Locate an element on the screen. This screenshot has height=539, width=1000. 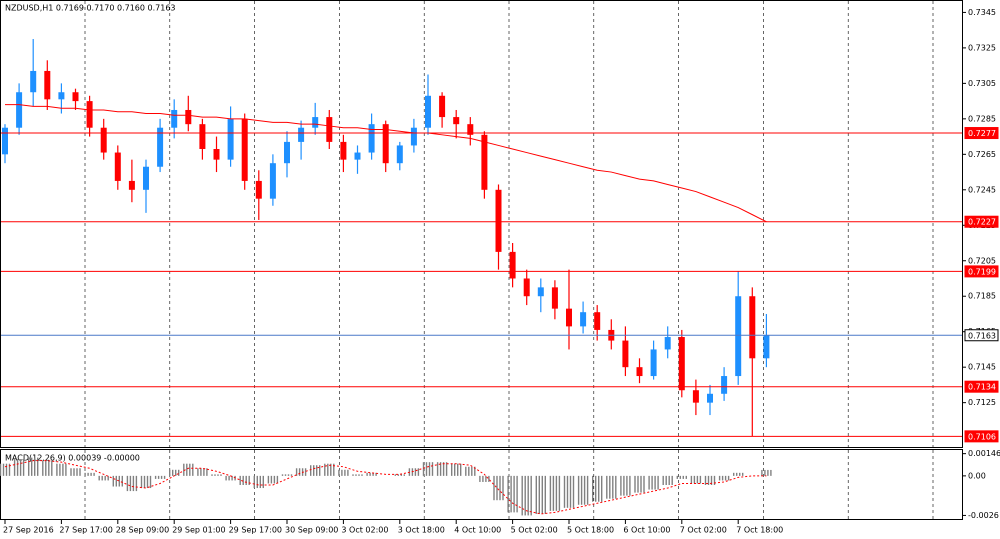
x-tick-label: 5 Oct 02:00 is located at coordinates (534, 530).